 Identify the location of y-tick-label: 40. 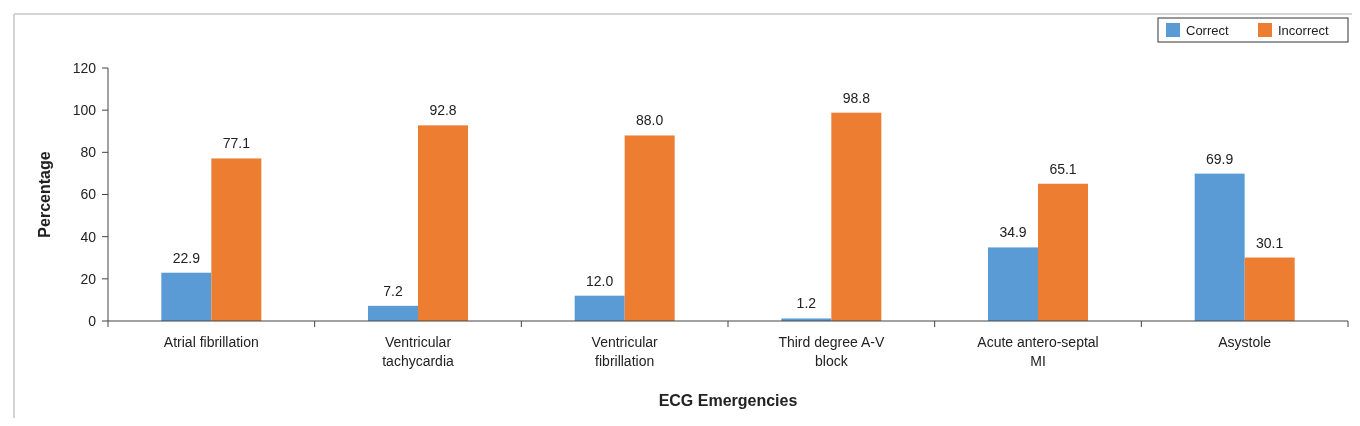
(88, 236).